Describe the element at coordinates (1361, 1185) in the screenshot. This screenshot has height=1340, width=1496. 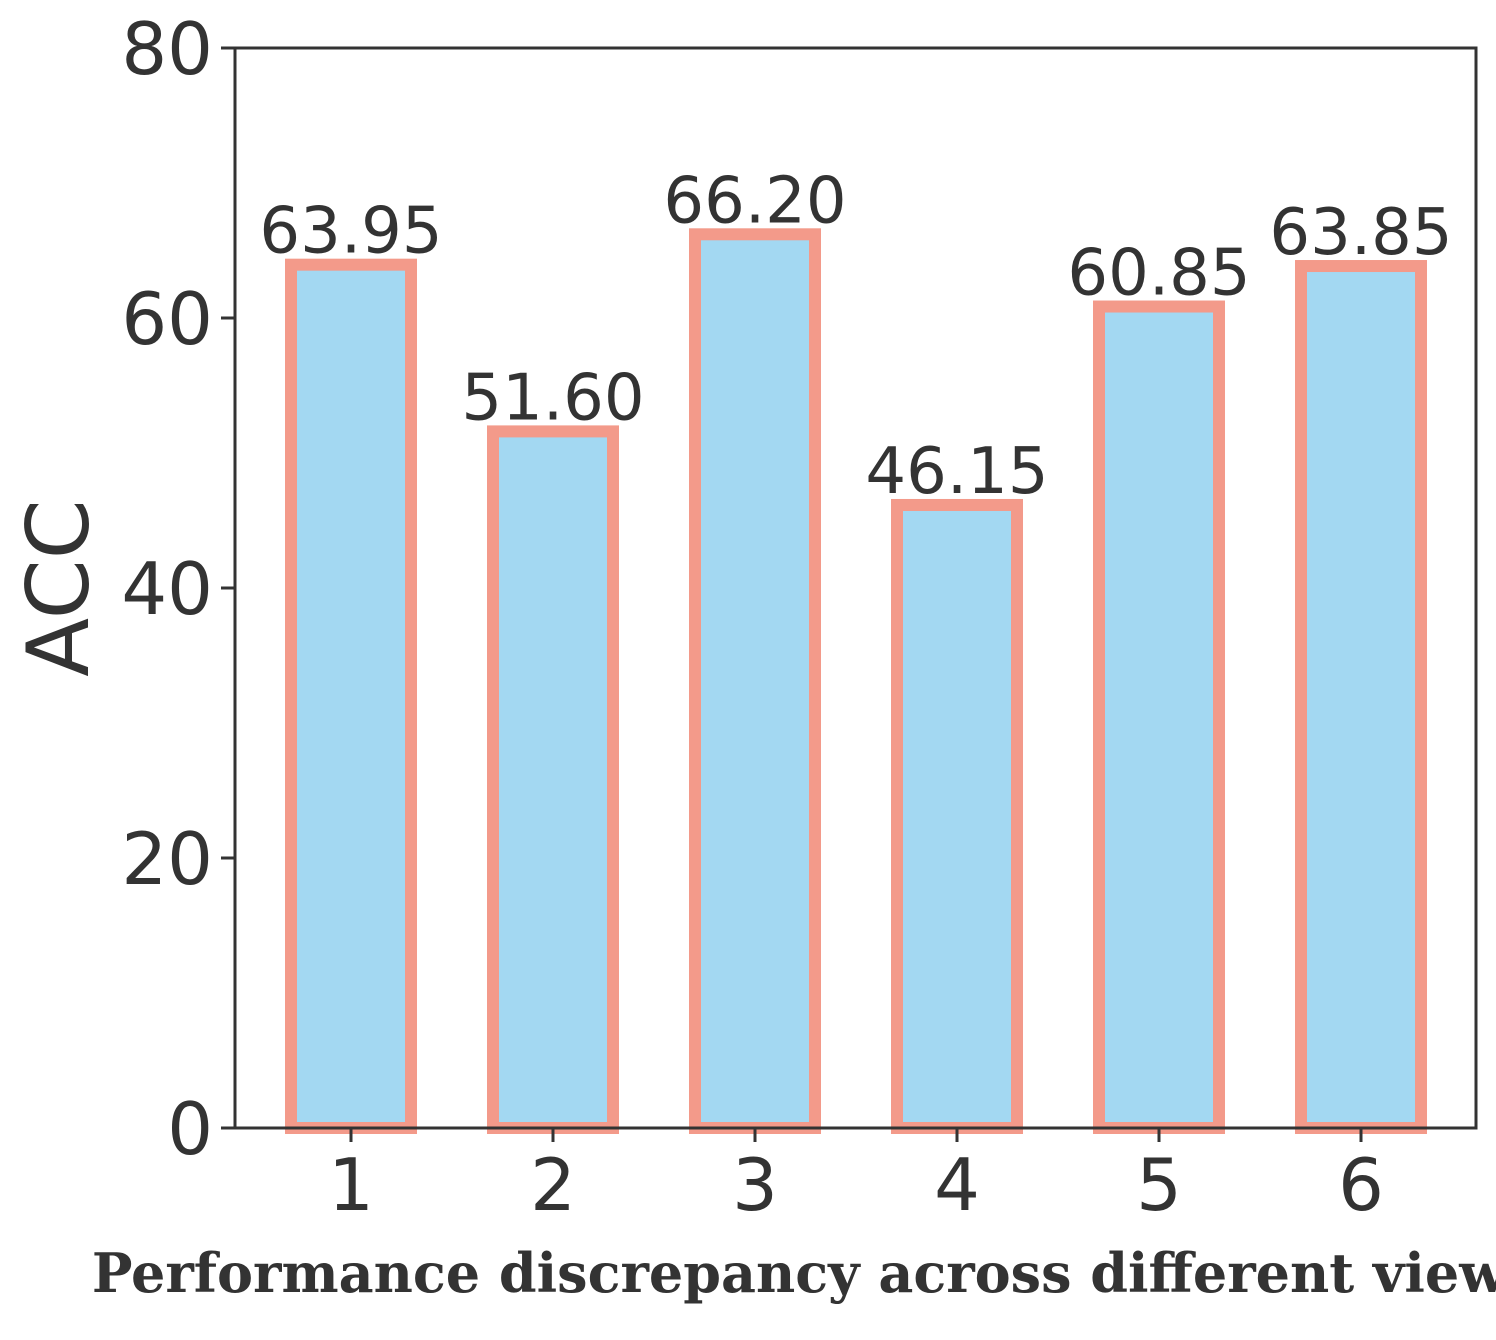
I see `x-tick-label-6: 6` at that location.